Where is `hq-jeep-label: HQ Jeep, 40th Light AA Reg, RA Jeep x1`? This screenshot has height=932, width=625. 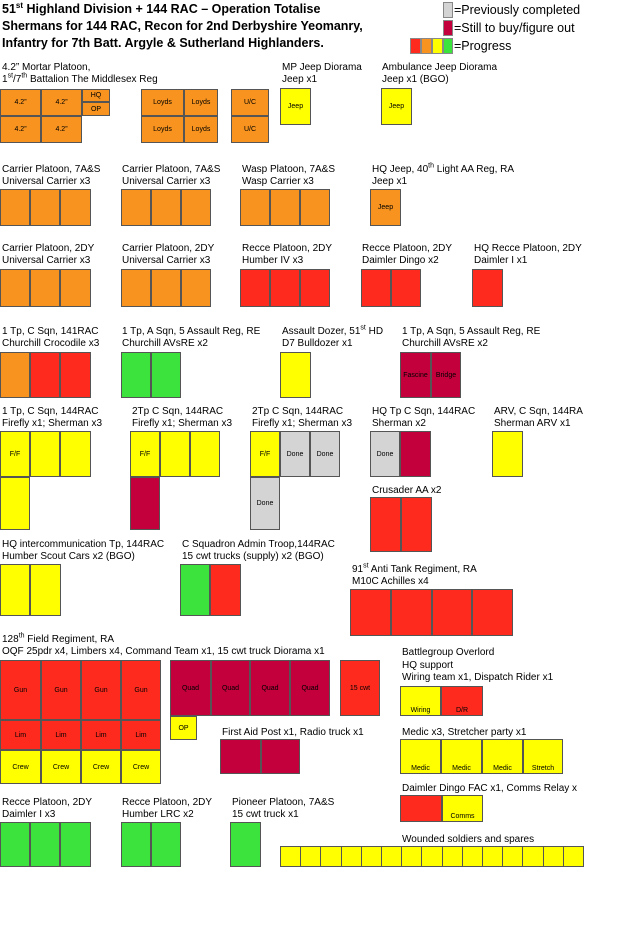
hq-jeep-label: HQ Jeep, 40th Light AA Reg, RA Jeep x1 is located at coordinates (443, 174).